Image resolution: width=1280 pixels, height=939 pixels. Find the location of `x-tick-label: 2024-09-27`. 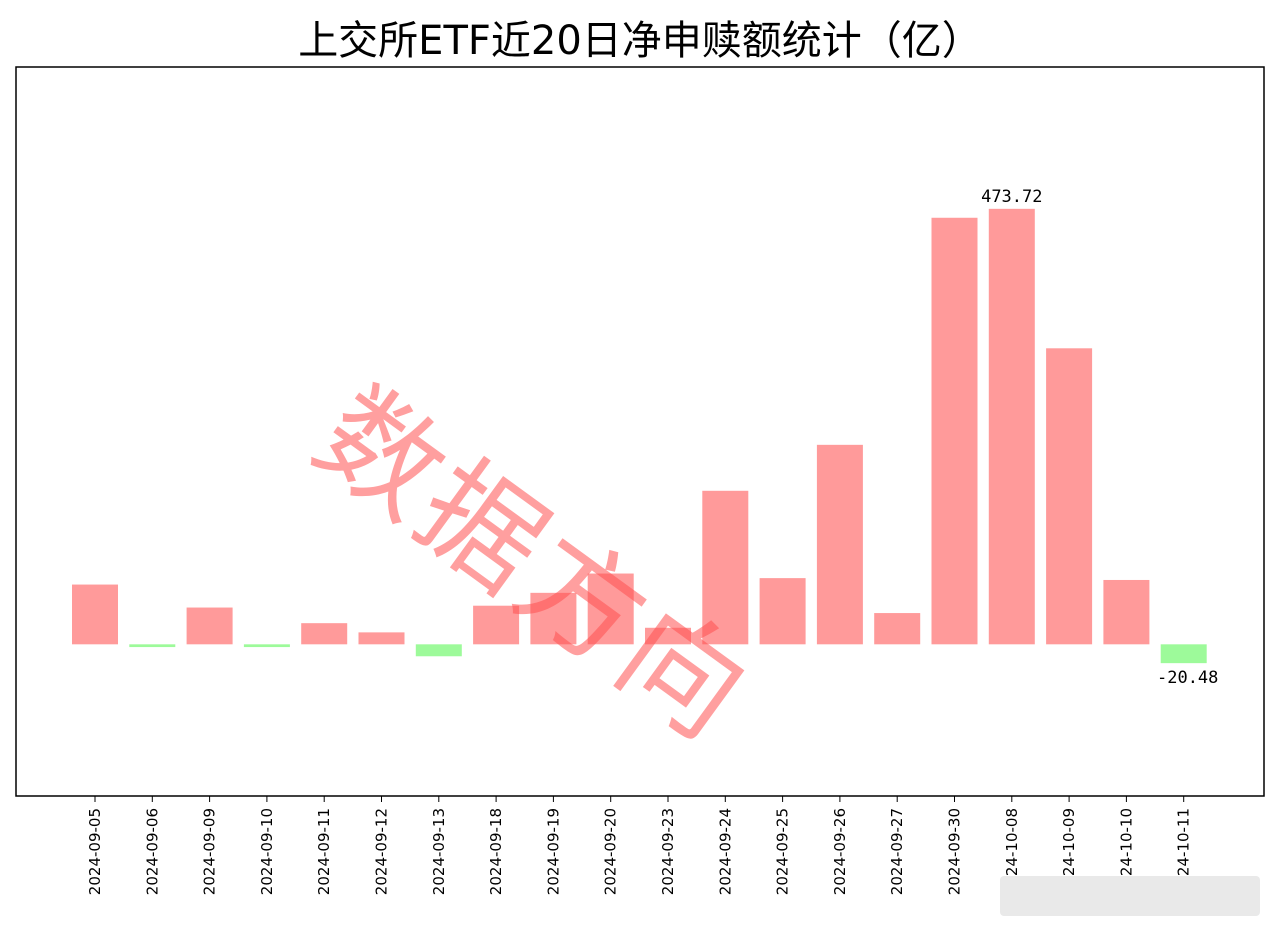

x-tick-label: 2024-09-27 is located at coordinates (897, 851).